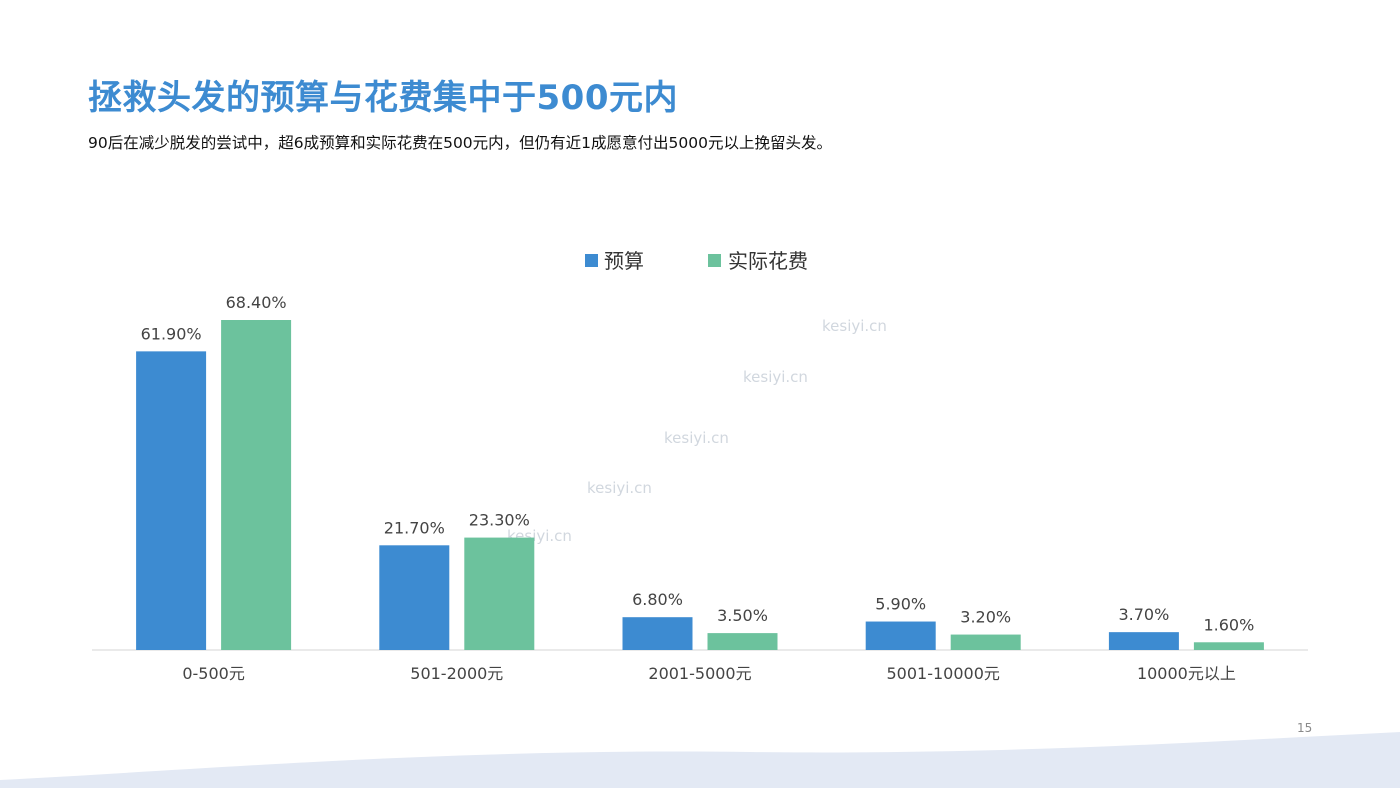 The height and width of the screenshot is (788, 1400). What do you see at coordinates (213, 673) in the screenshot?
I see `x-tick-label: 0-500元` at bounding box center [213, 673].